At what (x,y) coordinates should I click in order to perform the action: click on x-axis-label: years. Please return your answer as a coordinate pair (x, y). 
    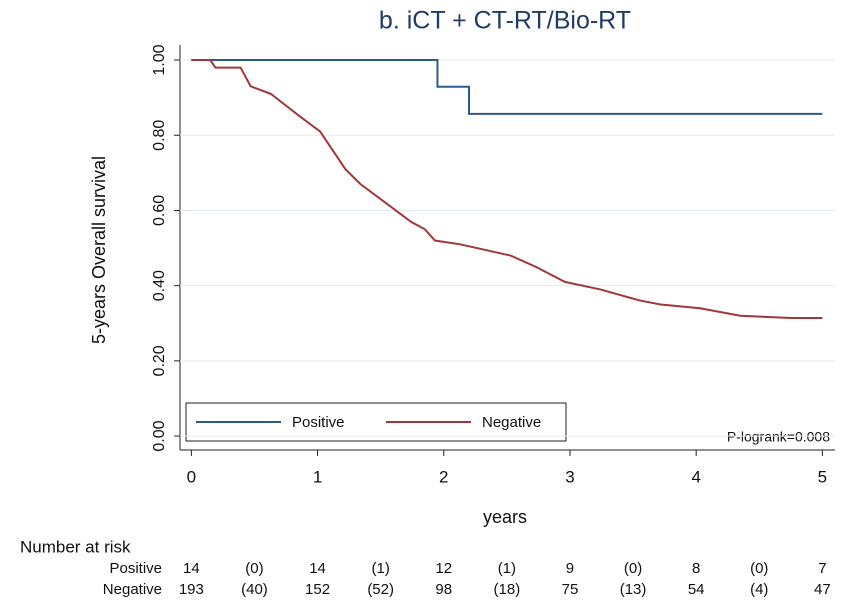
    Looking at the image, I should click on (505, 517).